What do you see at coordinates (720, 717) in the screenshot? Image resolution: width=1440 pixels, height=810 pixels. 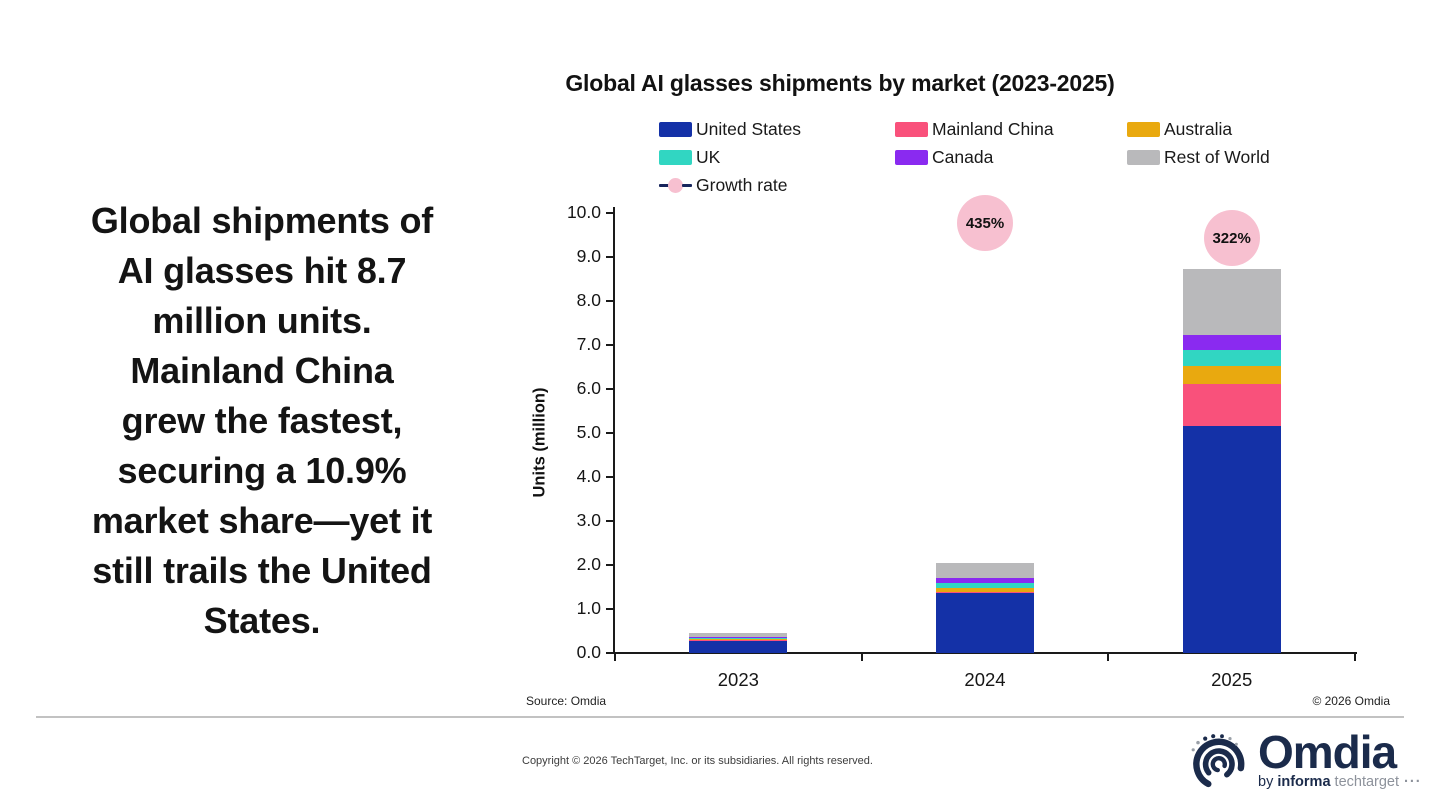 I see `divider-line` at bounding box center [720, 717].